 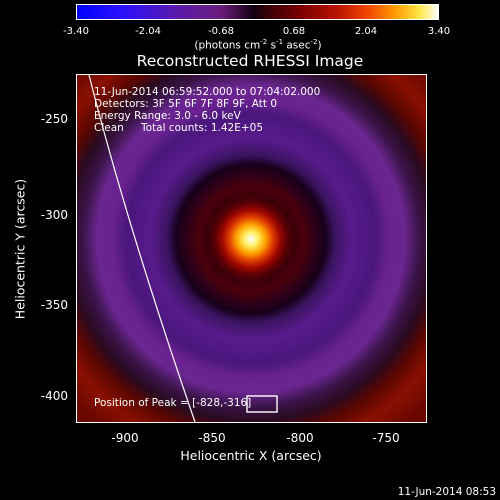 What do you see at coordinates (439, 31) in the screenshot?
I see `colorbar-tick: 3.40` at bounding box center [439, 31].